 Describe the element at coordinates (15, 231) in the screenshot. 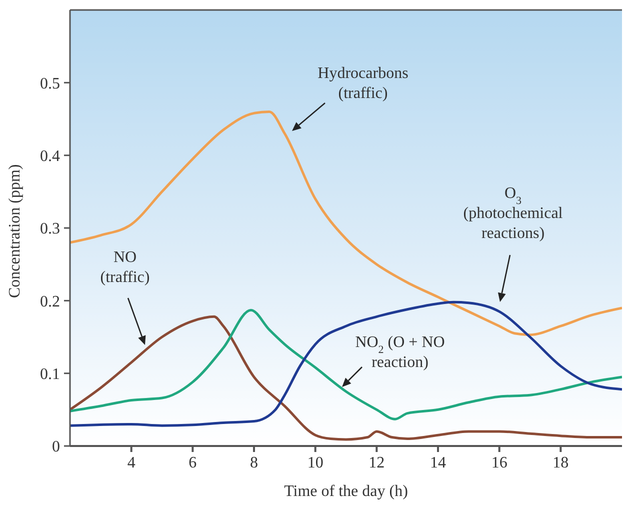

I see `y-axis-title: Concentration (ppm)` at that location.